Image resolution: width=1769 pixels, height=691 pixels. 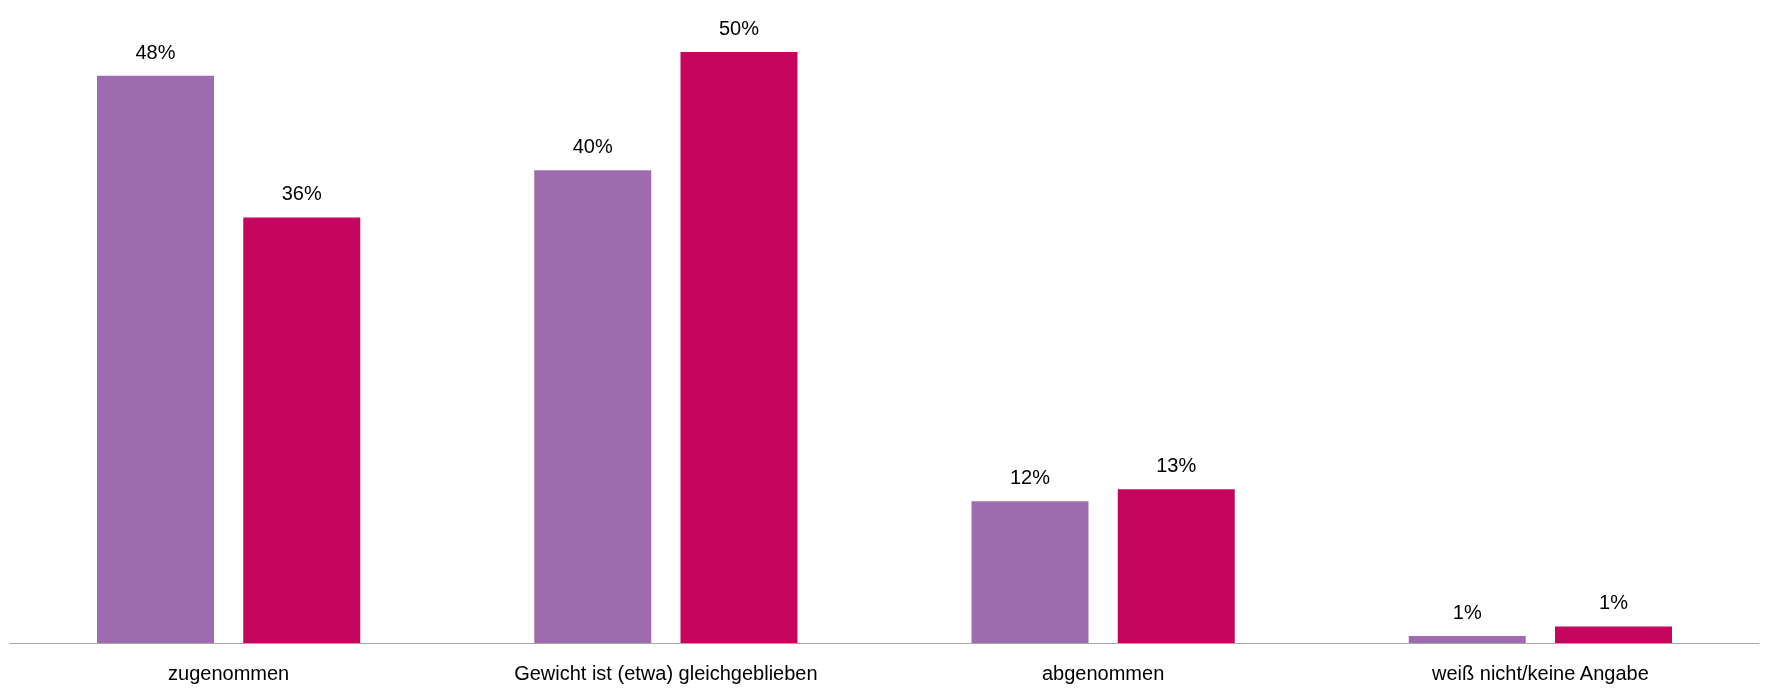 What do you see at coordinates (739, 28) in the screenshot?
I see `data-label: 50%` at bounding box center [739, 28].